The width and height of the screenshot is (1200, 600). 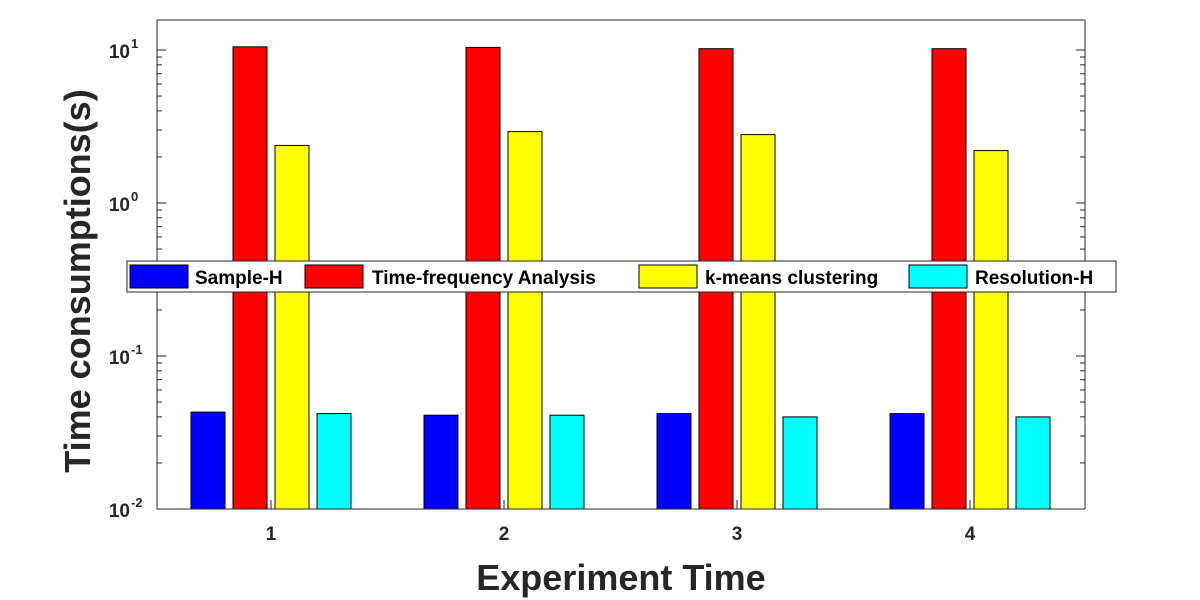 I want to click on legend-label: Resolution-H, so click(x=1034, y=278).